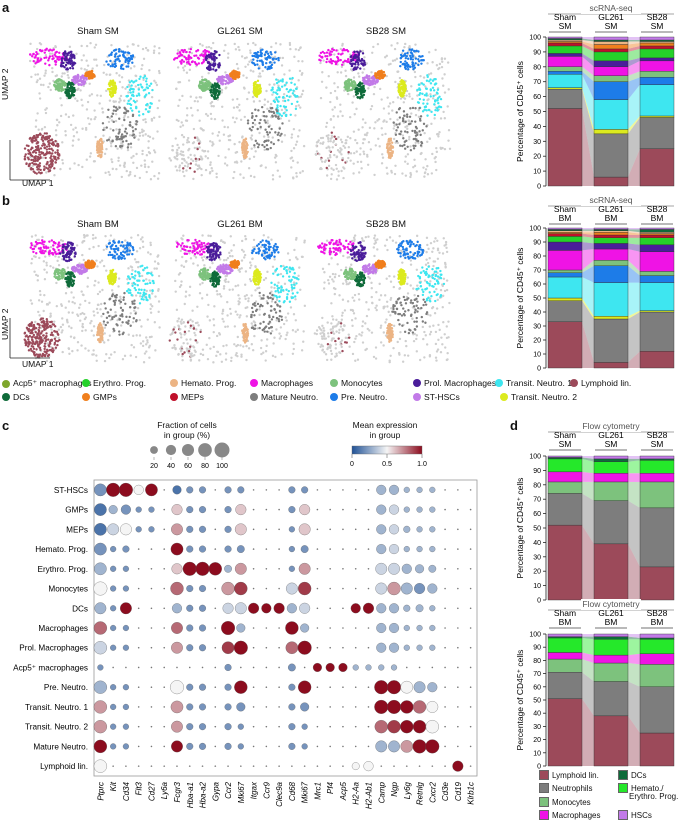 This screenshot has height=826, width=685. What do you see at coordinates (611, 426) in the screenshot?
I see `d-top-header-text: Flow cytometry` at bounding box center [611, 426].